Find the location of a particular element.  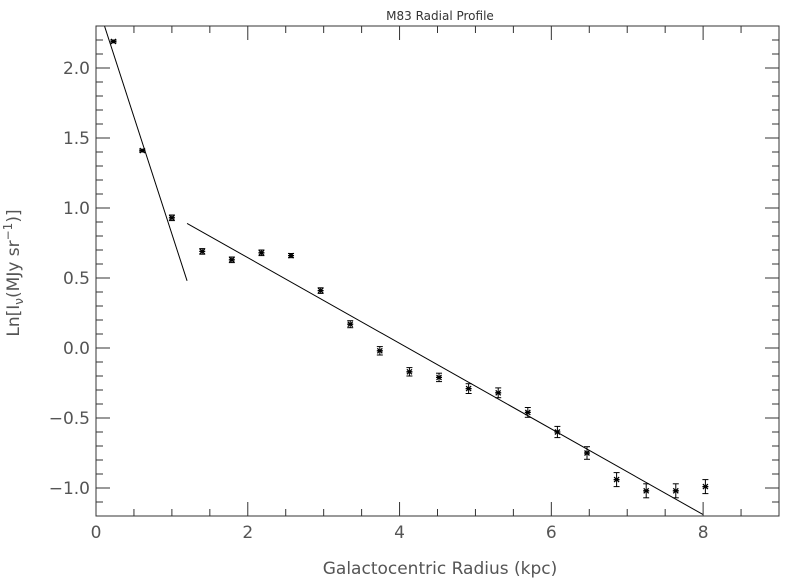

y-tick-label: 1.5 is located at coordinates (76, 139).